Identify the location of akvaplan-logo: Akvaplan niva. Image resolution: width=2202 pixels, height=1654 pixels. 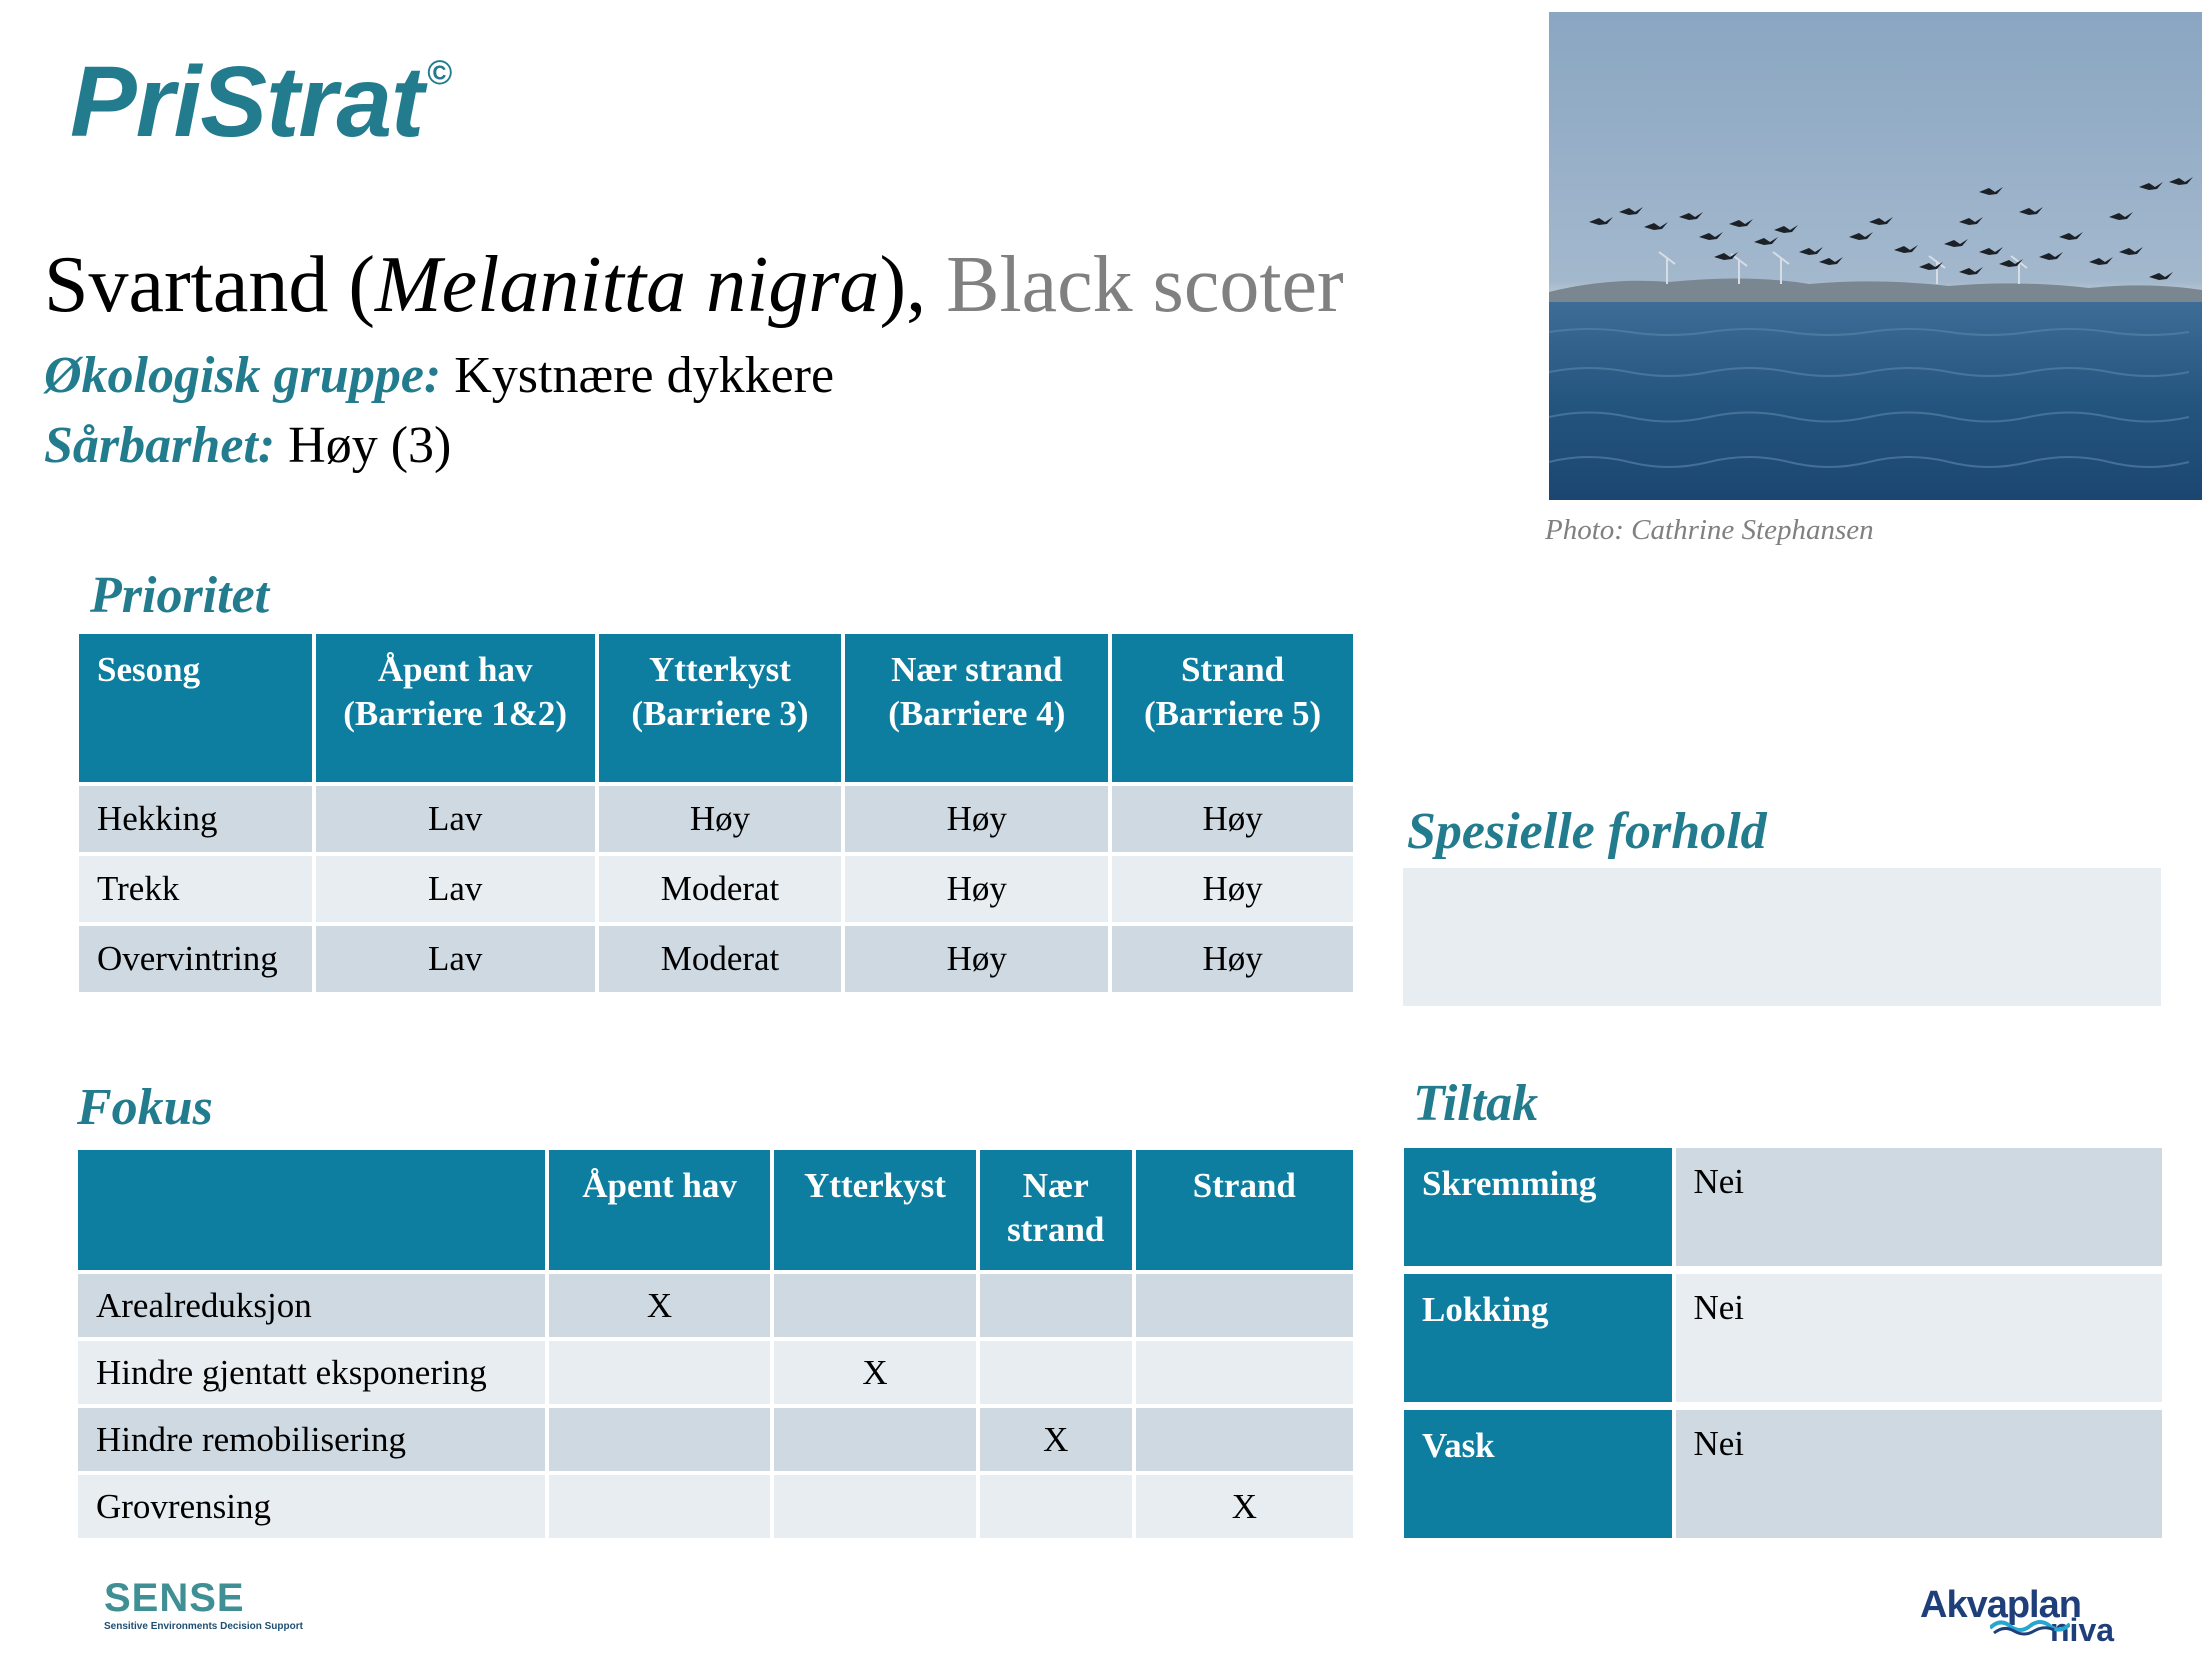
(2017, 1616).